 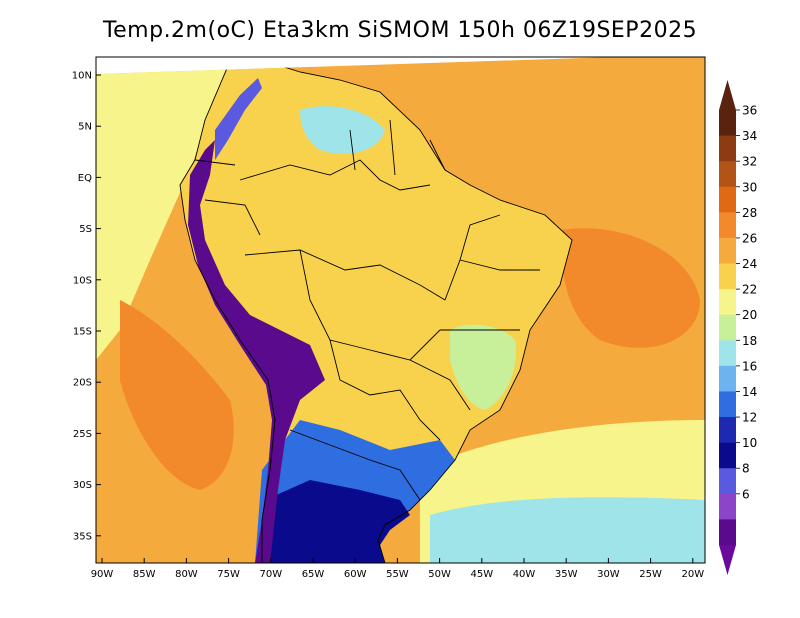 What do you see at coordinates (82, 536) in the screenshot?
I see `lat-tick-label: 35S` at bounding box center [82, 536].